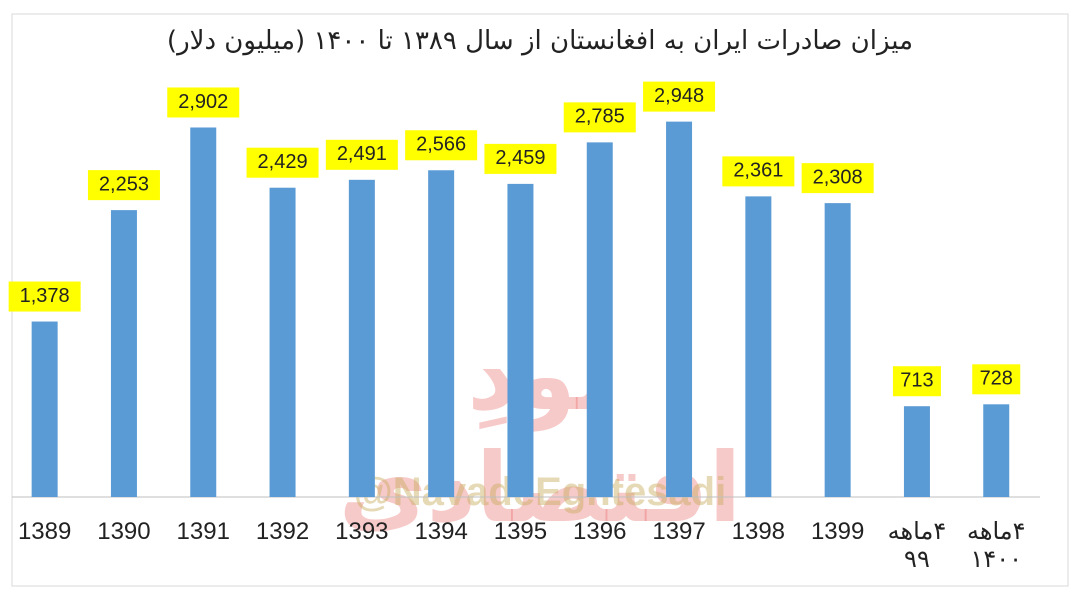  I want to click on value-label: 2,459, so click(520, 158).